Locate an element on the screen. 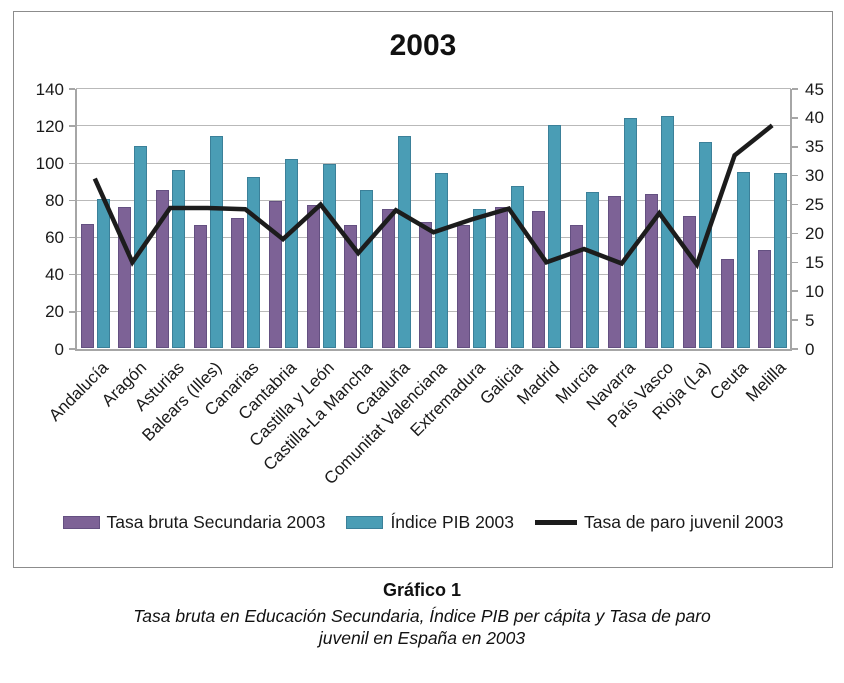  left-axis-tick-label: 120 is located at coordinates (49, 126).